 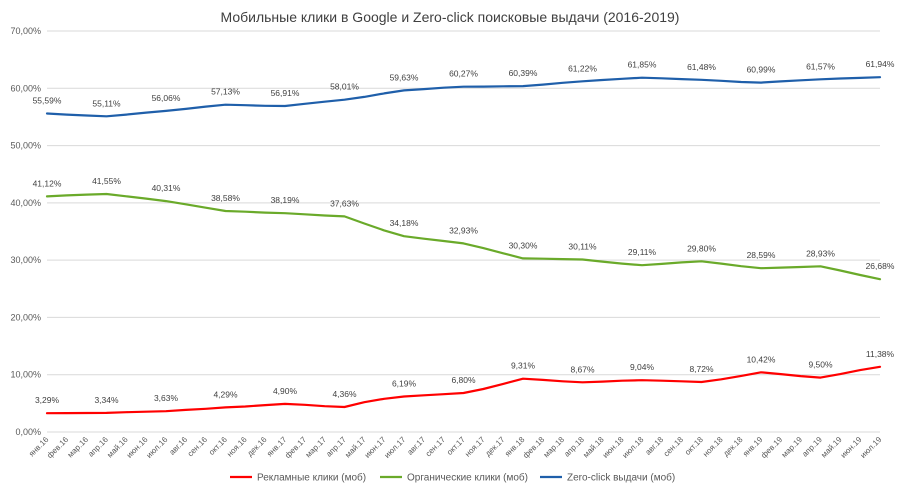 I want to click on legend-label: Рекламные клики (моб), so click(x=311, y=478).